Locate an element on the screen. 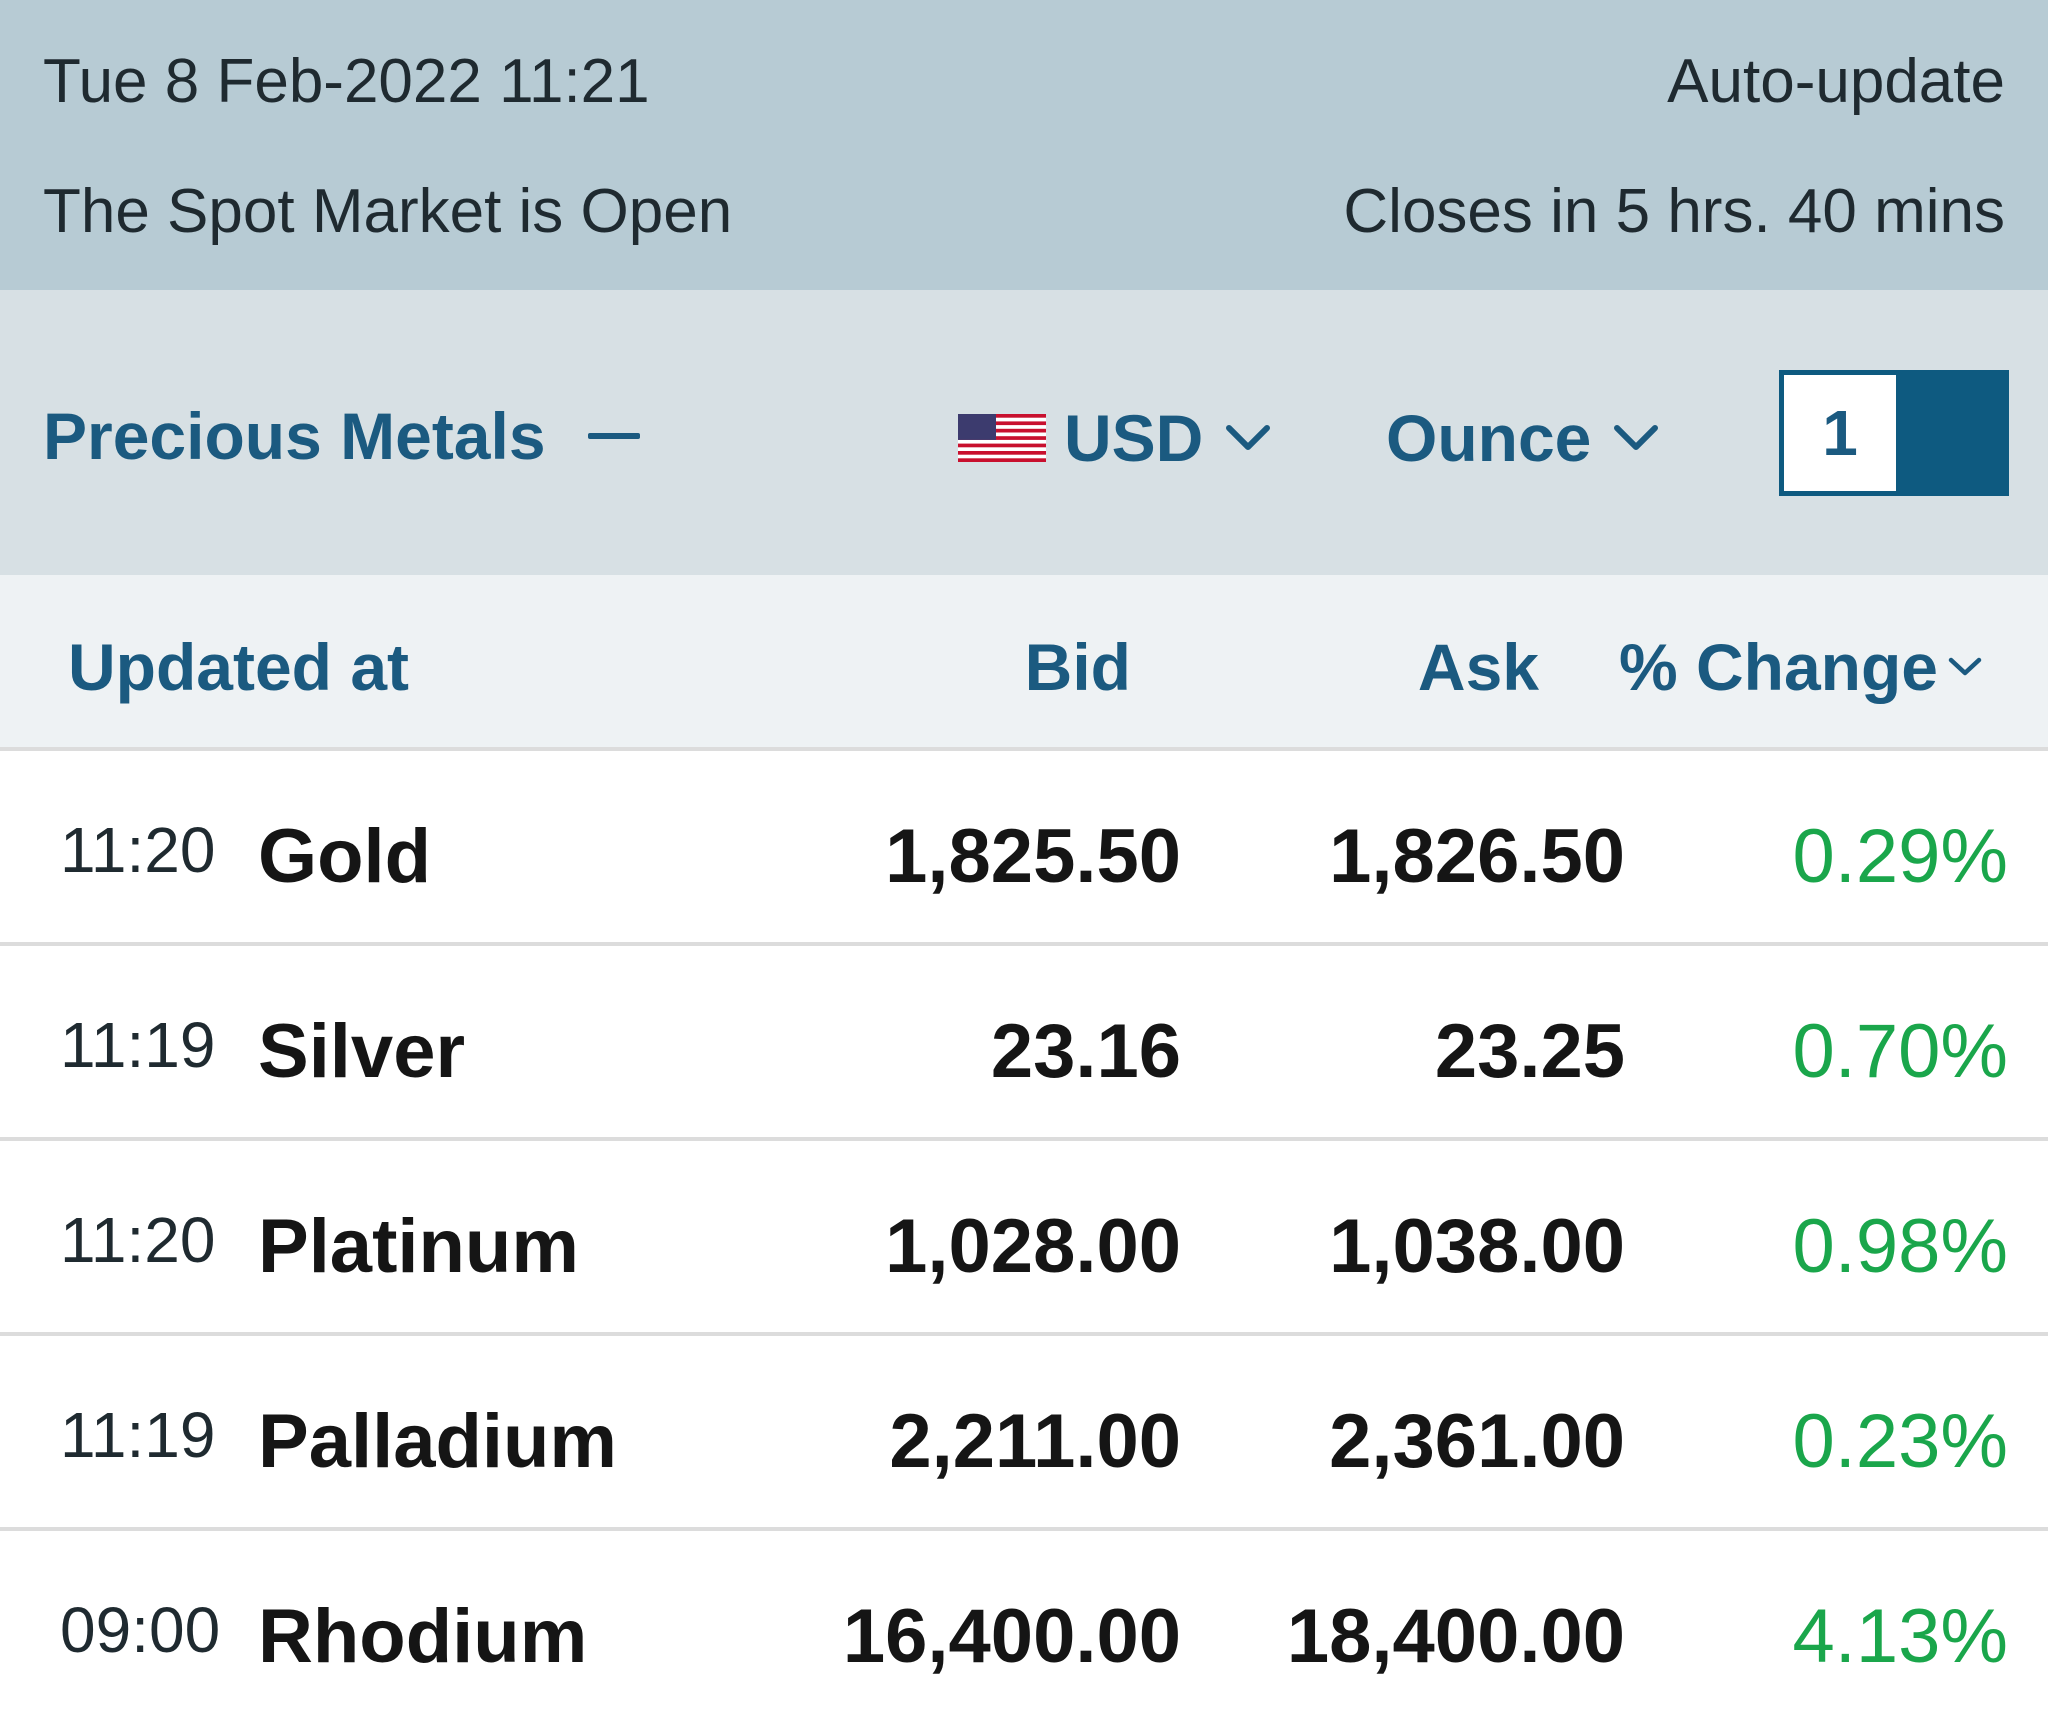  table-header: Updated at Bid Ask % Change is located at coordinates (1024, 663).